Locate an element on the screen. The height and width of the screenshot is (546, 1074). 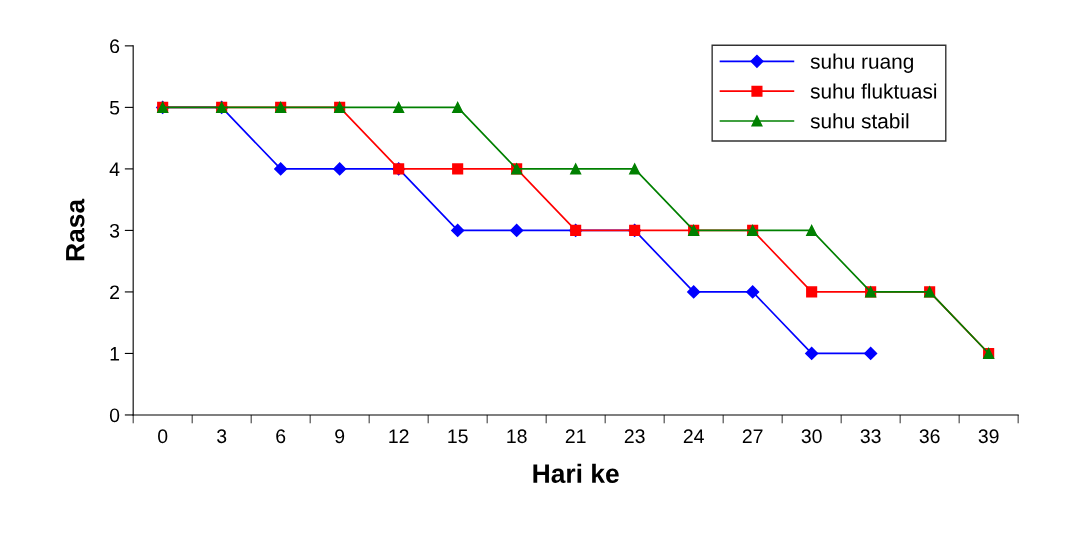
x-tick-label: 24 is located at coordinates (693, 436).